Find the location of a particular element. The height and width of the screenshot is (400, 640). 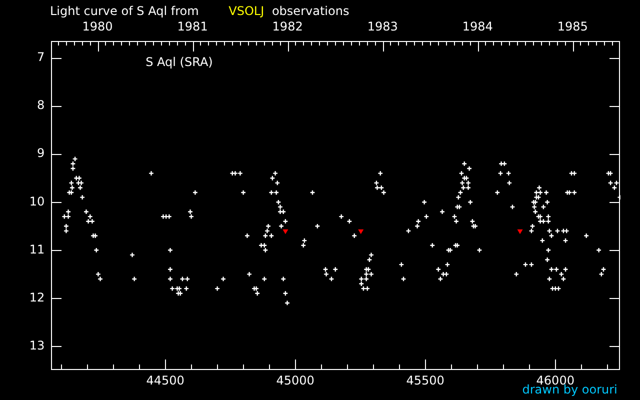

x2-tick-label: 1984 is located at coordinates (477, 27).